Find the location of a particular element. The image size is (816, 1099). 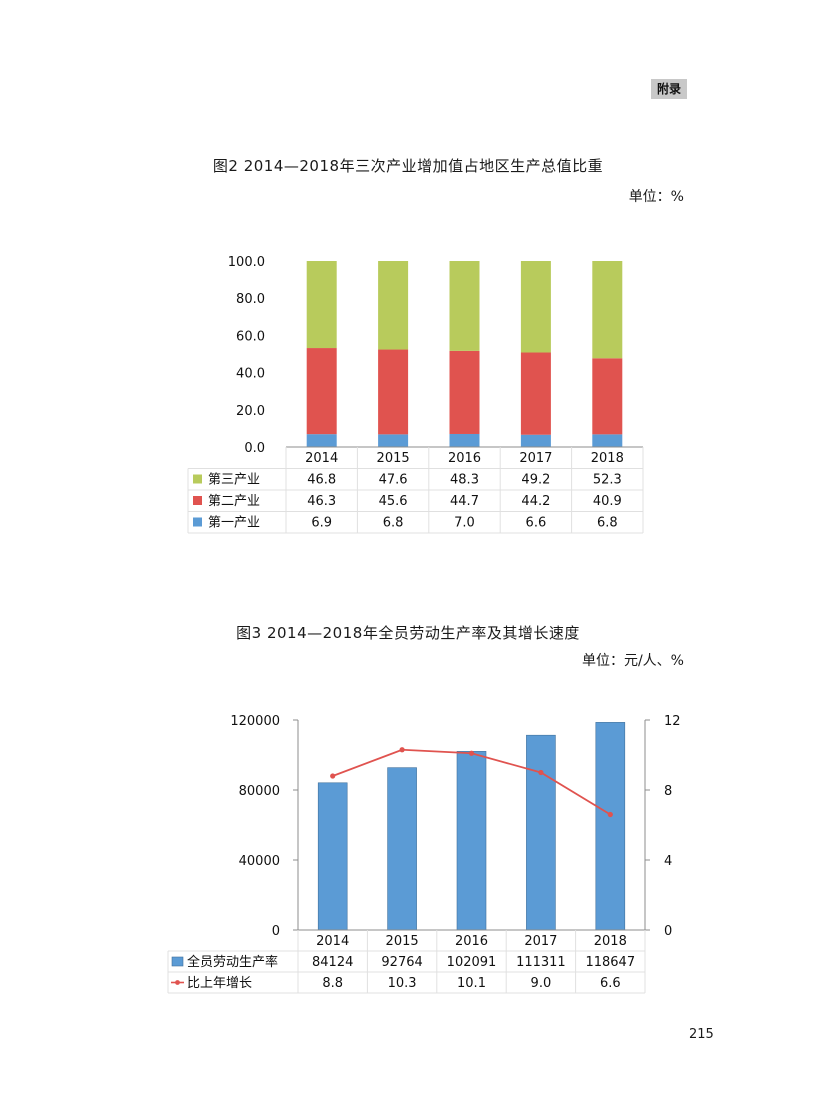

data-label: 10.3 is located at coordinates (402, 983).